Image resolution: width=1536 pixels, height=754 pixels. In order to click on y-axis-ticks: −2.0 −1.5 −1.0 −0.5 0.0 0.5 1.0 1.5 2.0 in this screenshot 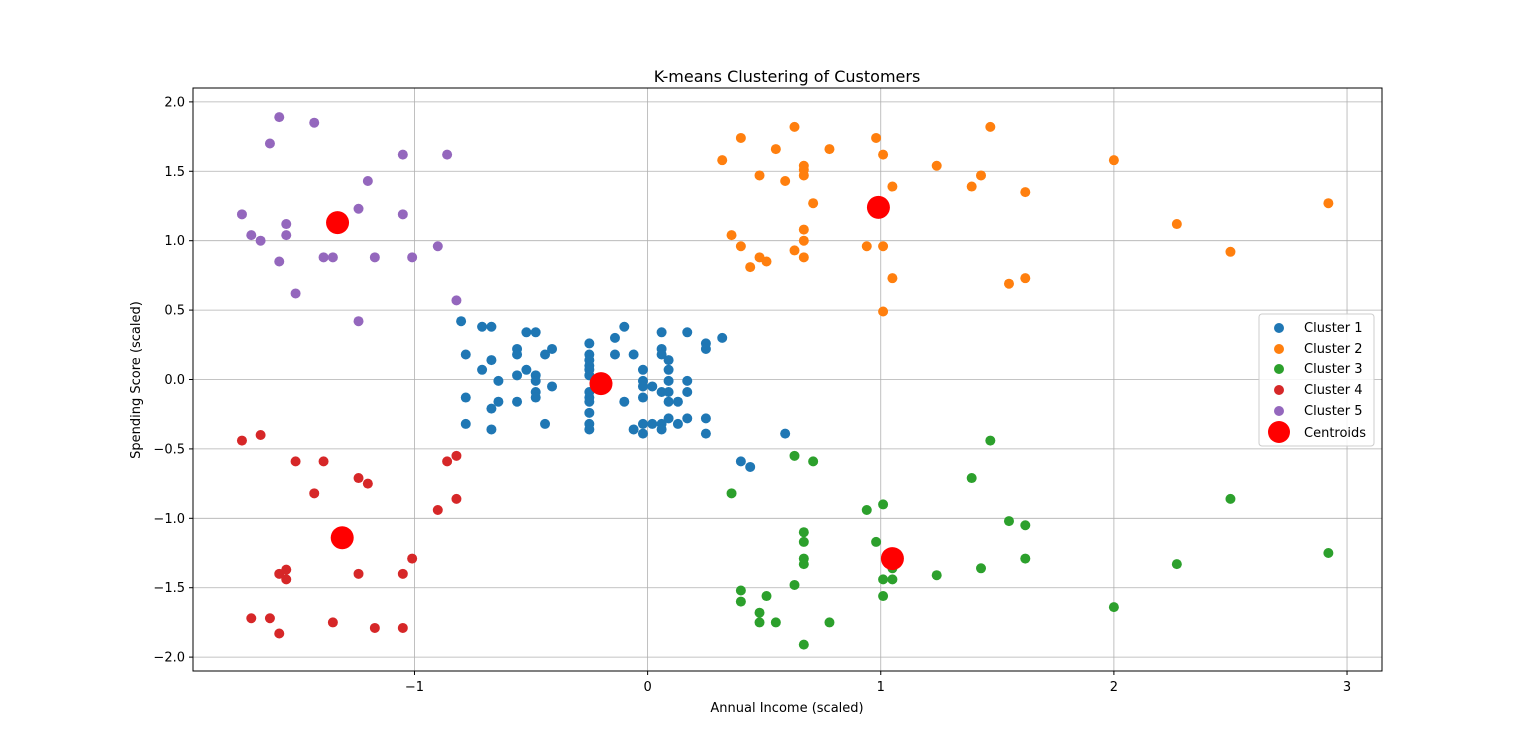, I will do `click(173, 380)`.